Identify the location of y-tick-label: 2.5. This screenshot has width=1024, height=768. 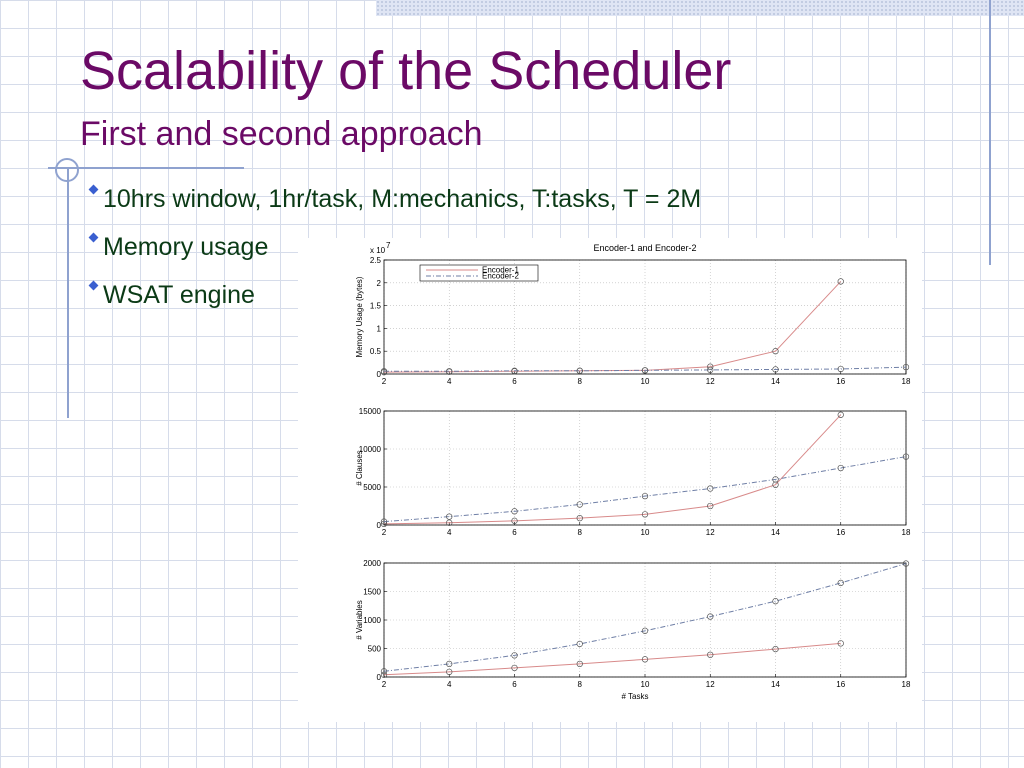
(376, 260).